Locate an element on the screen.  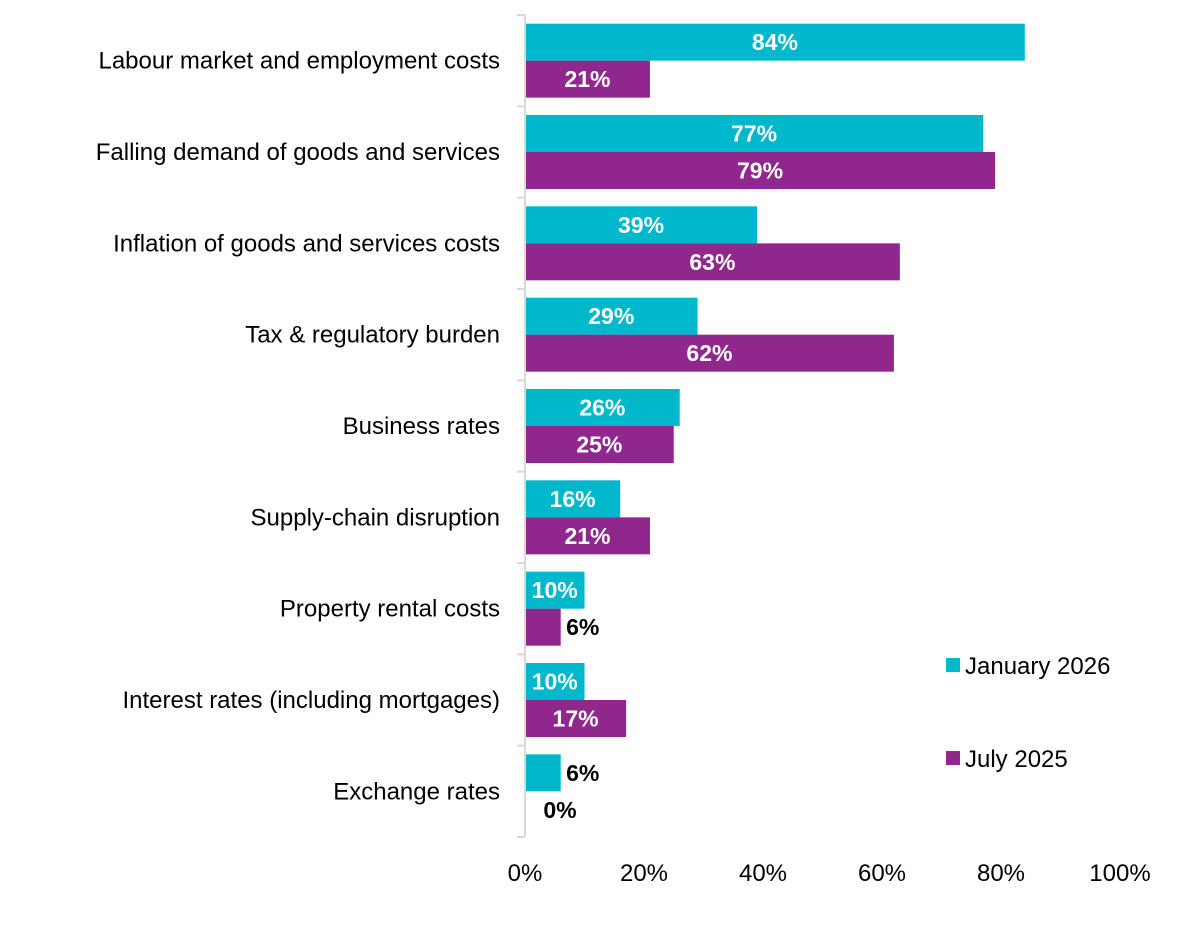
data-label: 0% is located at coordinates (559, 810).